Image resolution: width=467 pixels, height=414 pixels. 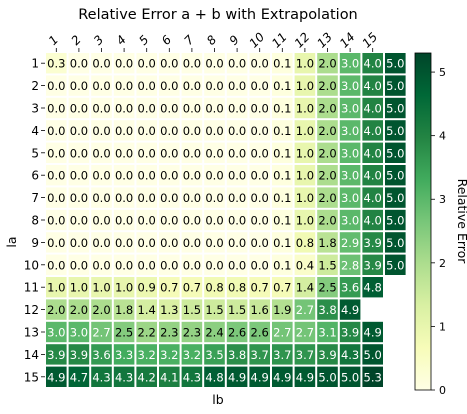 What do you see at coordinates (423, 221) in the screenshot?
I see `colorbar` at bounding box center [423, 221].